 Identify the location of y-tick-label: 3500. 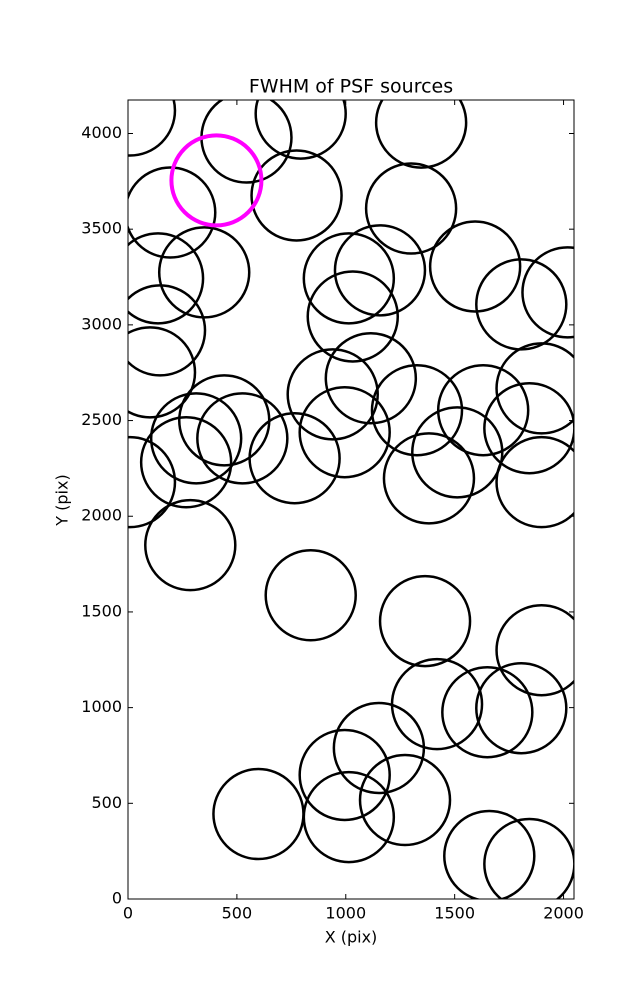
(101, 228).